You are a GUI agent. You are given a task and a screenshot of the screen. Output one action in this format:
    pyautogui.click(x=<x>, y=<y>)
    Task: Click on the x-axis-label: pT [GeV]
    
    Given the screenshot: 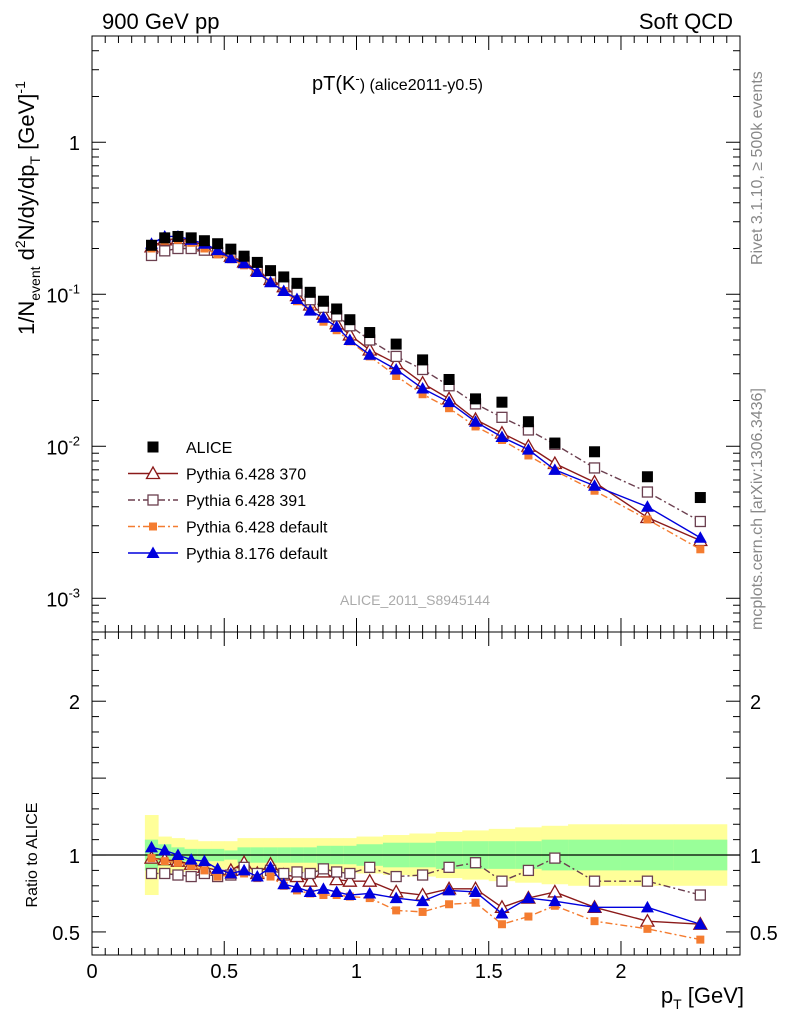 What is the action you would take?
    pyautogui.click(x=702, y=997)
    